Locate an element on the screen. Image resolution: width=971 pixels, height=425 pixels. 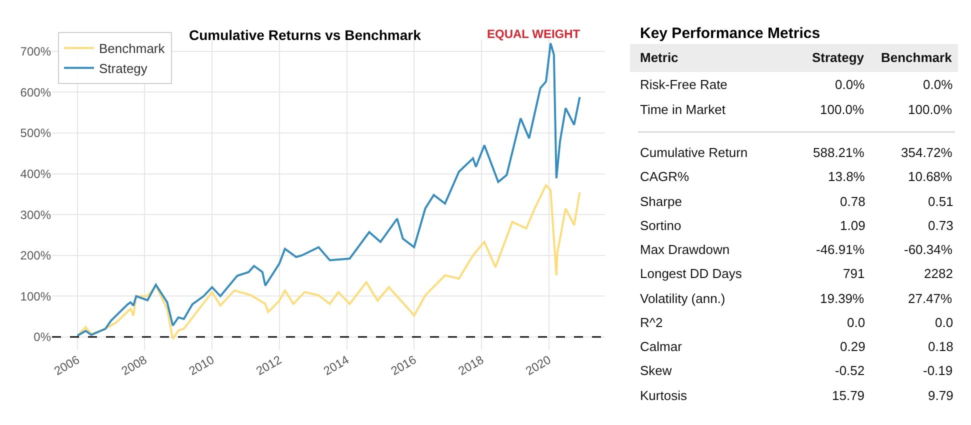
text: 0.18 is located at coordinates (941, 346).